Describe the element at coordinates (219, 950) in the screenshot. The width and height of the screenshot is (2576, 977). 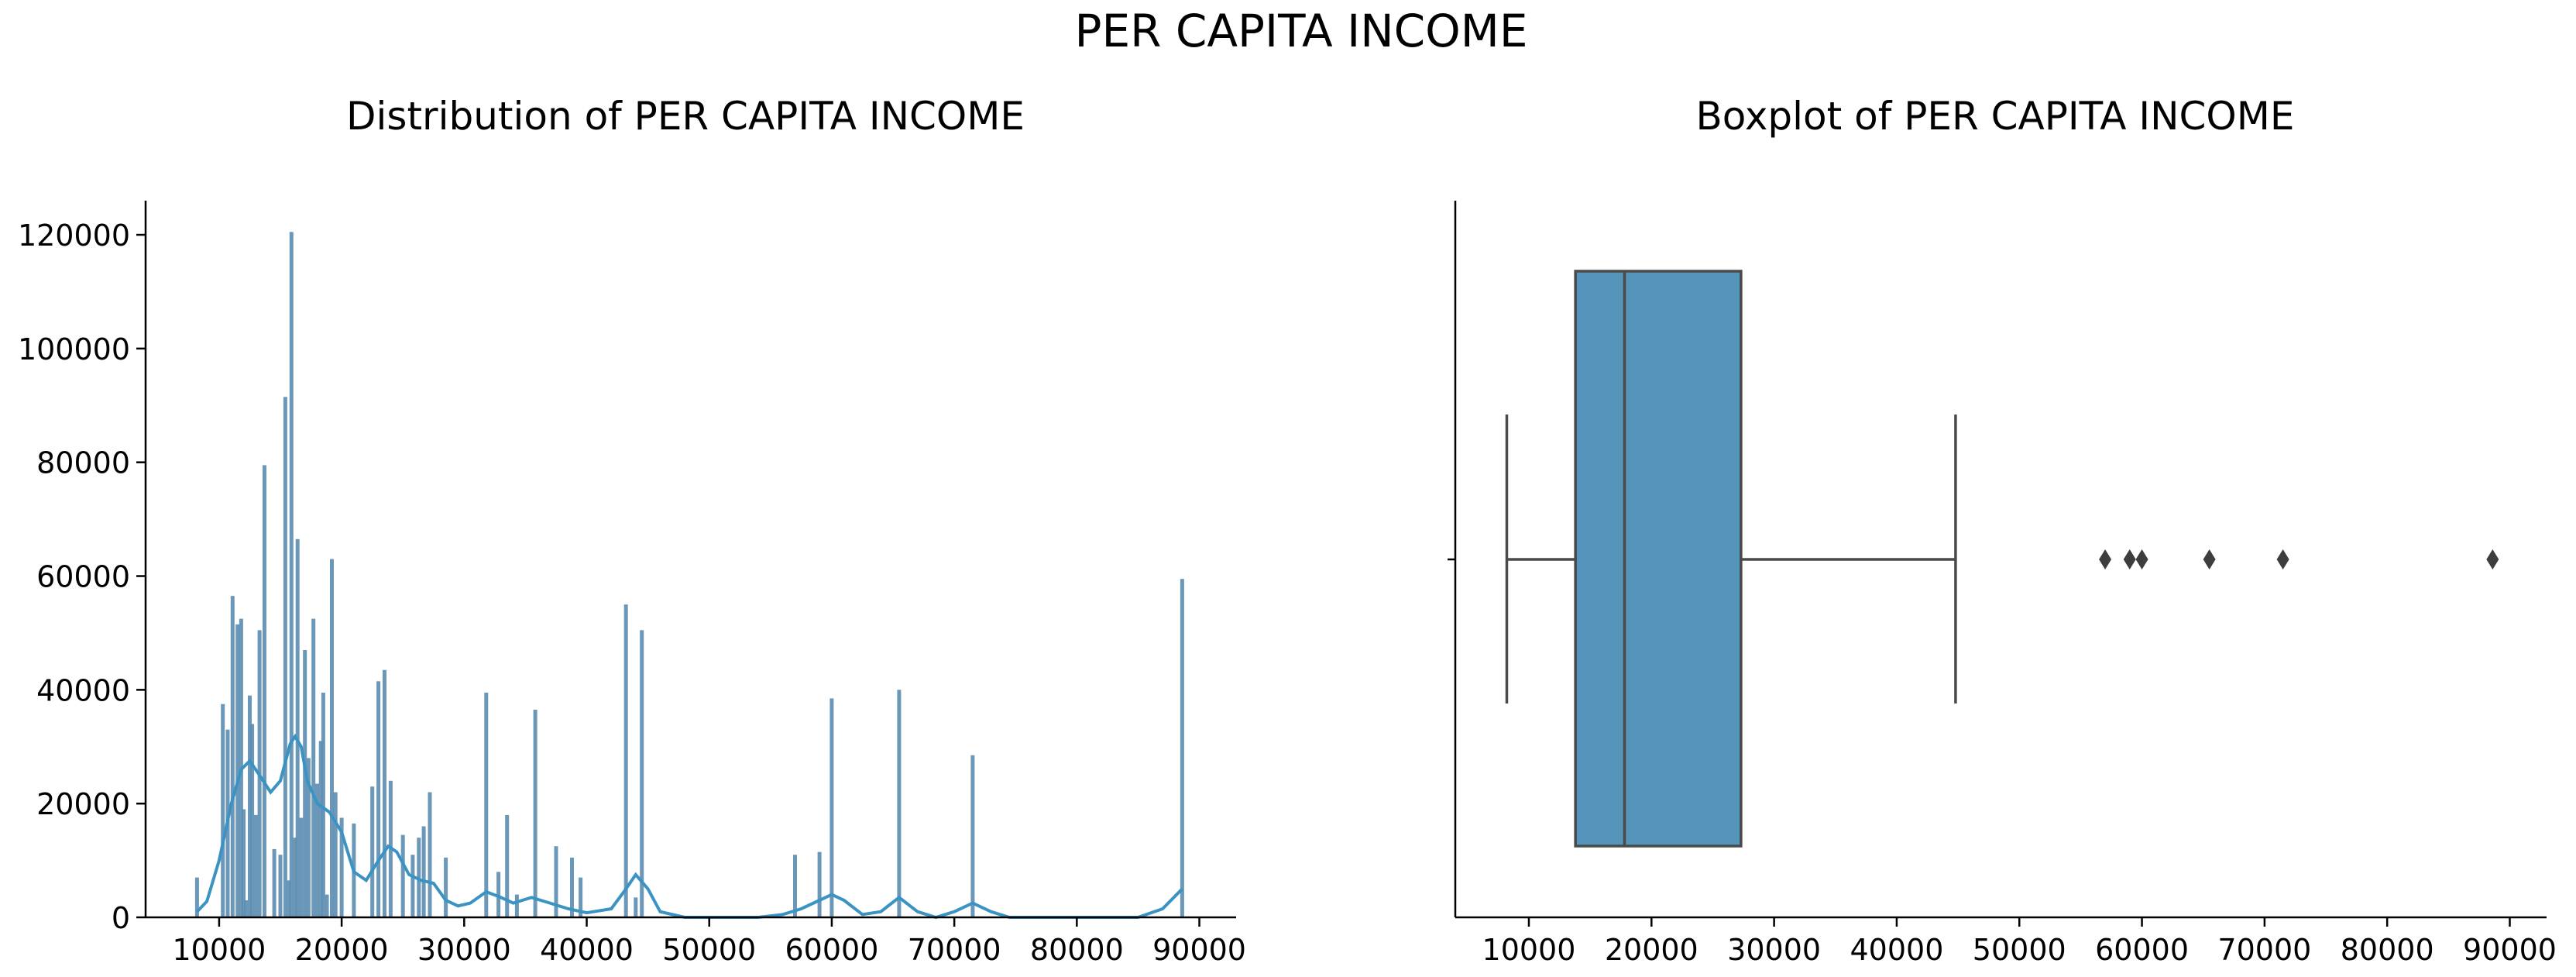
I see `histogram-x-tick-label: 10000` at that location.